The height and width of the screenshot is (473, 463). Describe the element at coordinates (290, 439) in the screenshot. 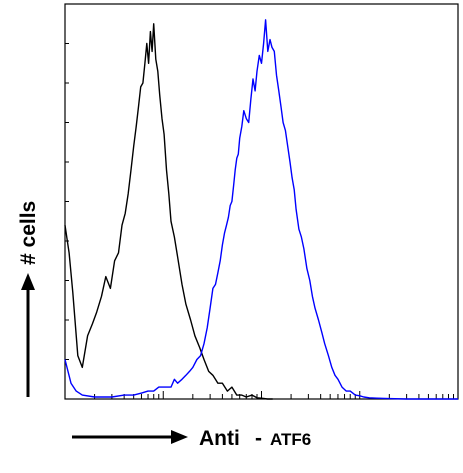

I see `x-axis-label-target: ATF6` at that location.